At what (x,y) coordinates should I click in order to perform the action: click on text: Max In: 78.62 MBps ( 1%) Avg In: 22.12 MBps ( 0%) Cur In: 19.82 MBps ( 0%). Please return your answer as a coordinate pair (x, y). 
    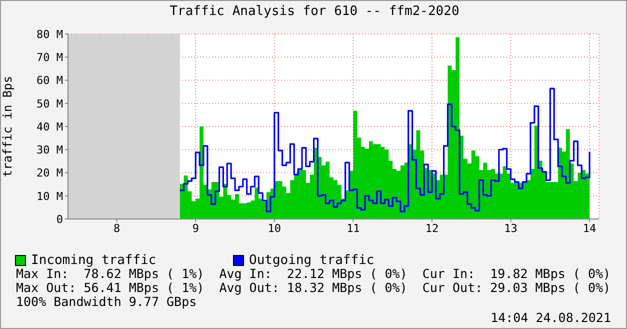
    Looking at the image, I should click on (313, 273).